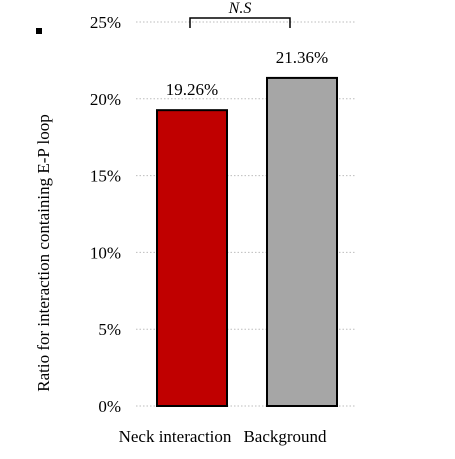 This screenshot has width=455, height=459. I want to click on y-tick-label: 0%, so click(109, 406).